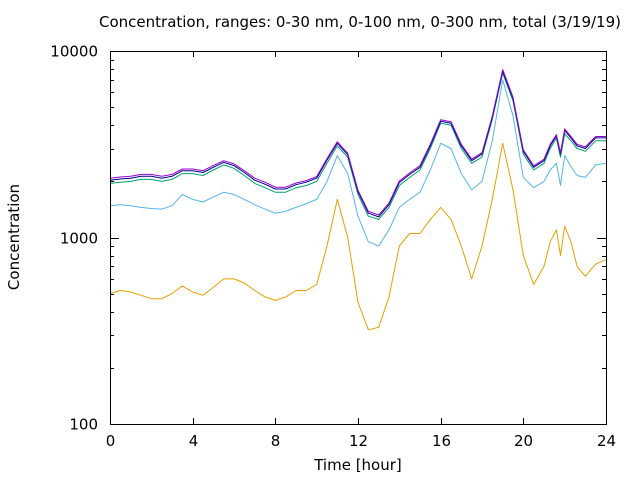  What do you see at coordinates (276, 441) in the screenshot?
I see `x-tick-label: 8` at bounding box center [276, 441].